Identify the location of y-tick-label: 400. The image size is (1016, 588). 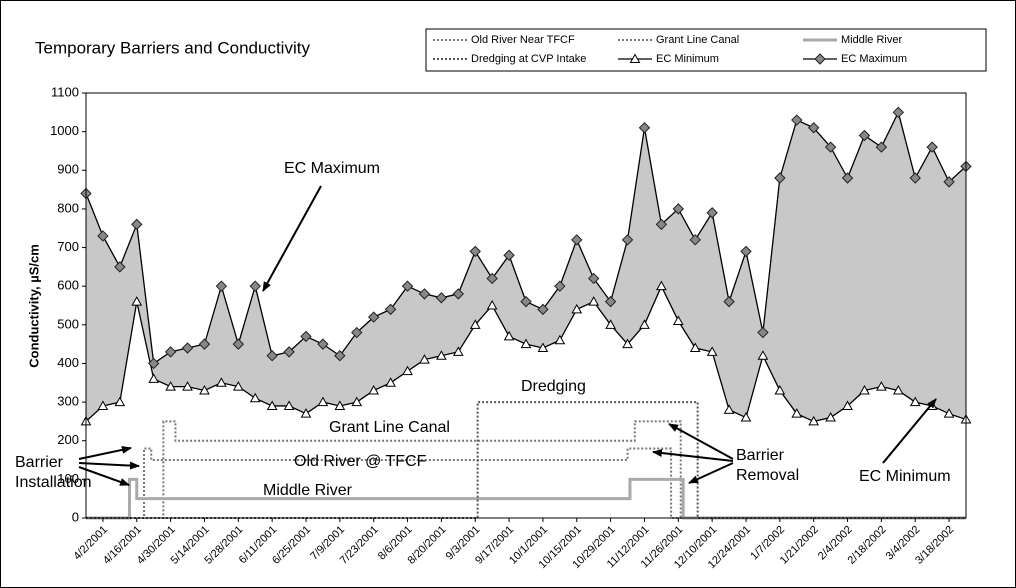
(68, 362).